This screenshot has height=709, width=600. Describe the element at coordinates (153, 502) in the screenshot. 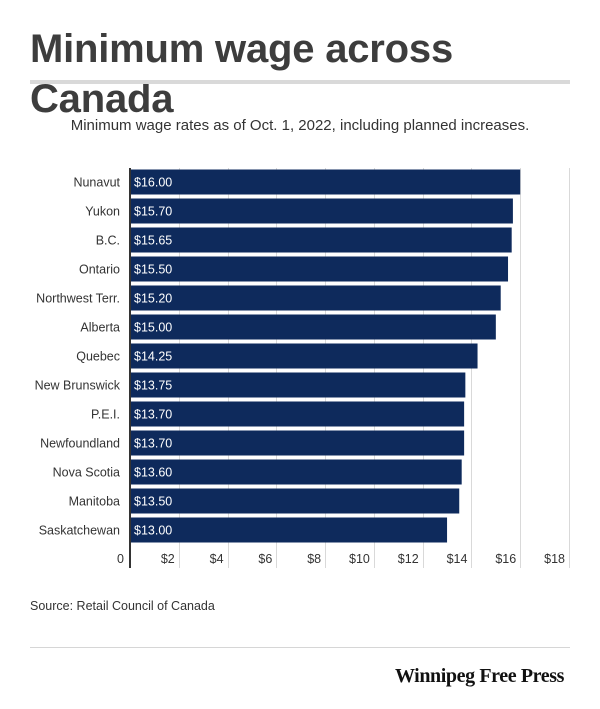

I see `bar-value-label: $13.50` at that location.